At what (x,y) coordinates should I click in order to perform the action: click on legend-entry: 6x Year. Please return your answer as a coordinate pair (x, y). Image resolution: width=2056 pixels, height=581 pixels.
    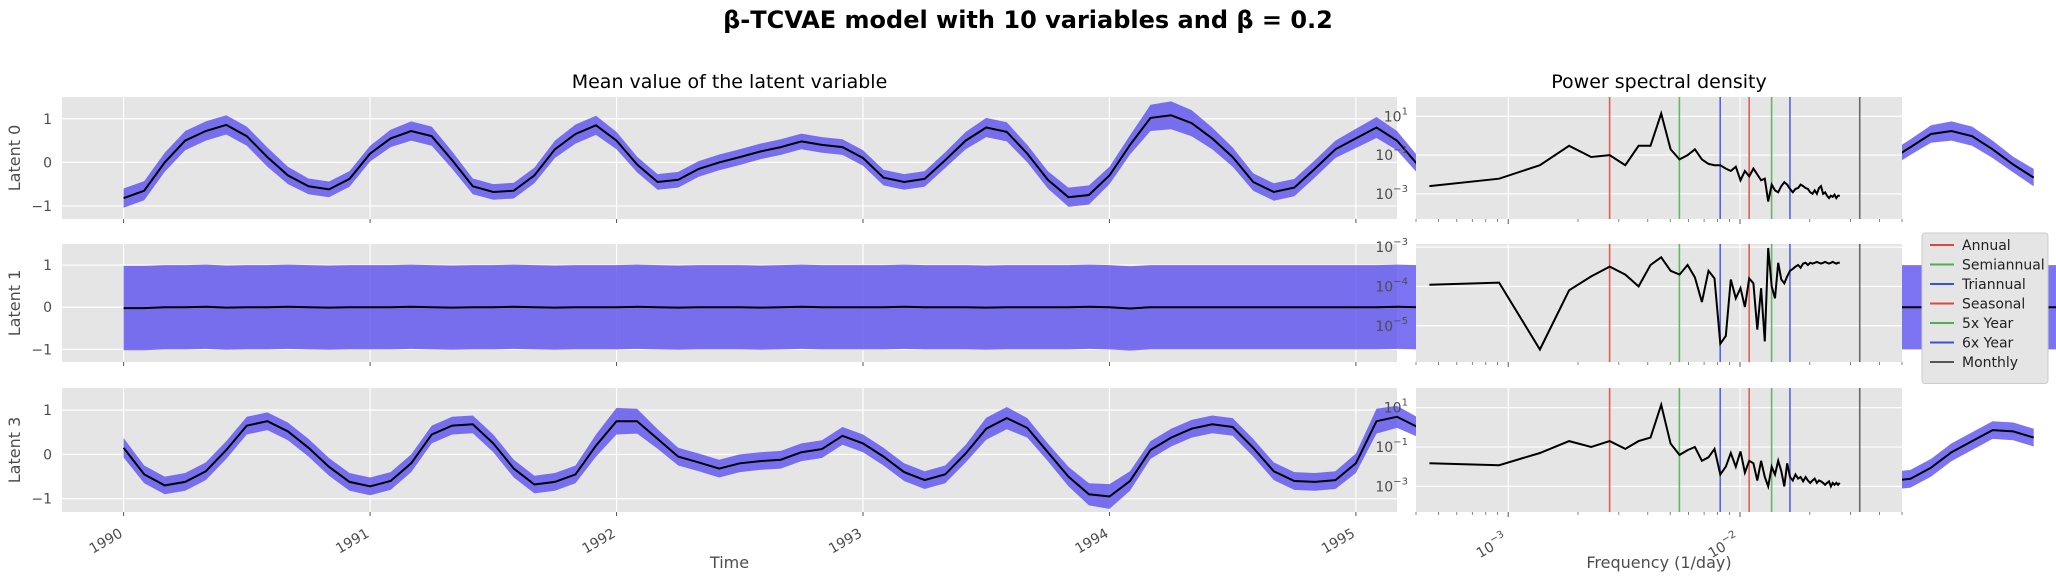
    Looking at the image, I should click on (1988, 344).